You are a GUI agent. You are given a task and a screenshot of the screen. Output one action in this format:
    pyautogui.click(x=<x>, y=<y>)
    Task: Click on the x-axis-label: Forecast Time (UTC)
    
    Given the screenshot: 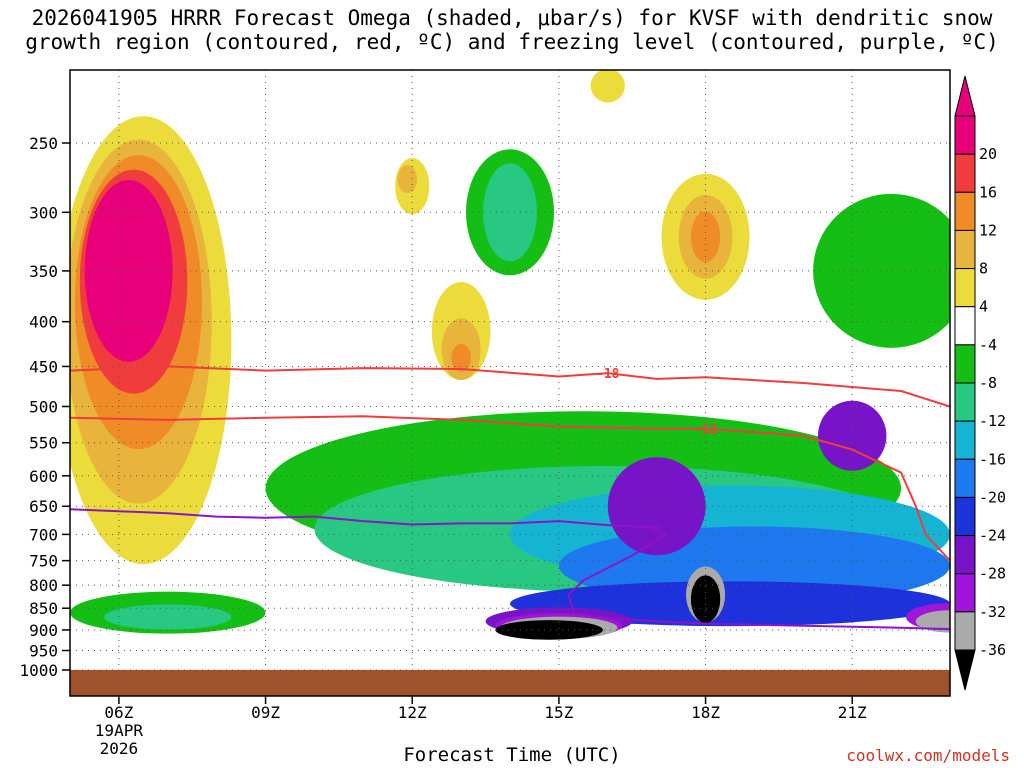 What is the action you would take?
    pyautogui.click(x=512, y=755)
    